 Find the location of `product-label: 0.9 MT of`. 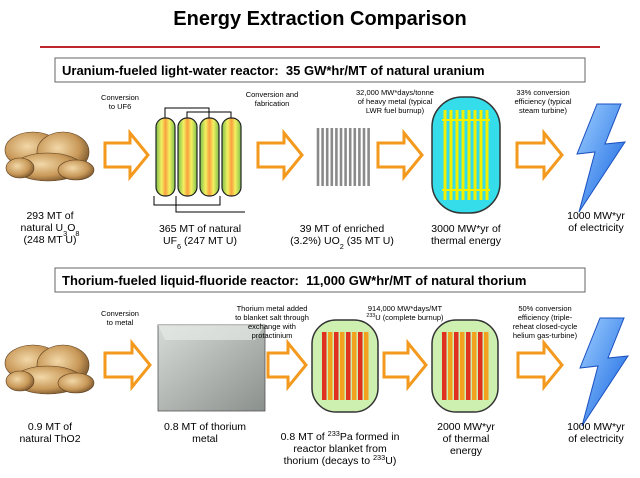

product-label: 0.9 MT of is located at coordinates (50, 427).